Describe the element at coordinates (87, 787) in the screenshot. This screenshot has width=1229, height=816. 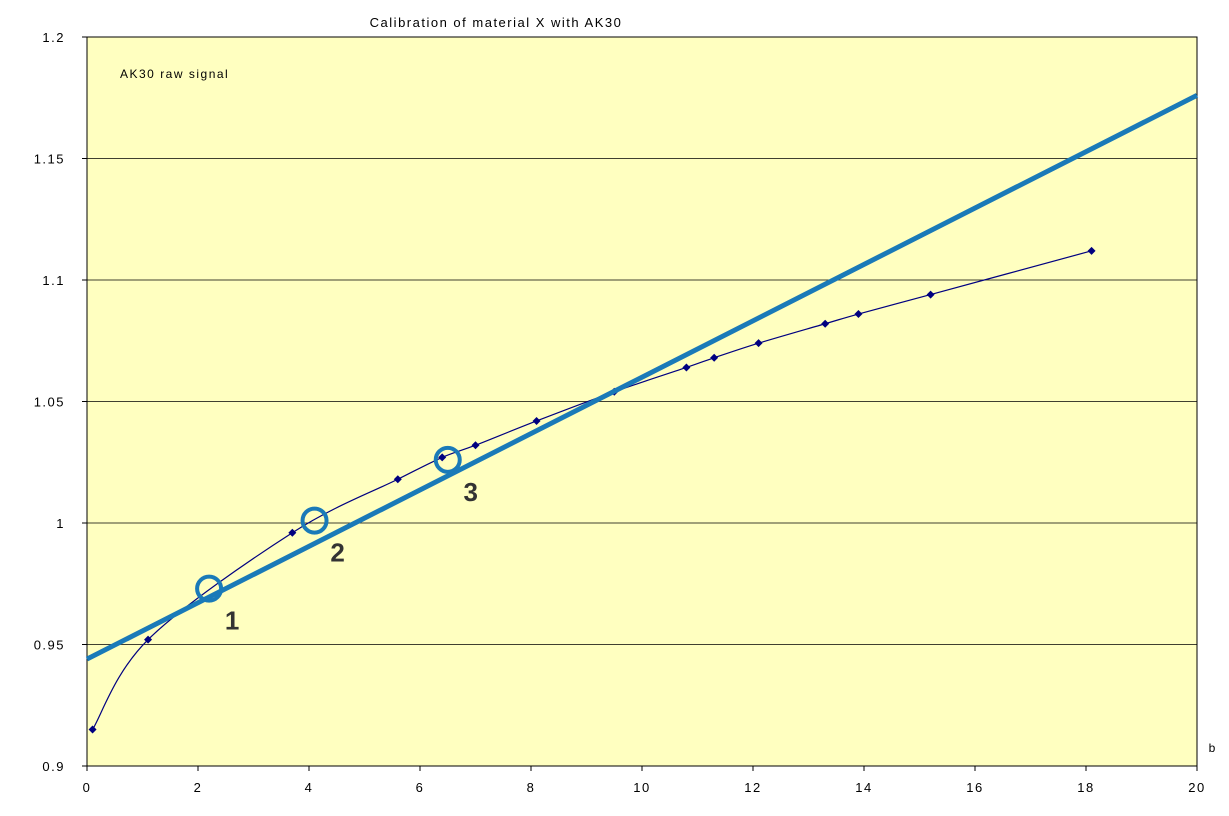
I see `x-tick-label: 0` at that location.